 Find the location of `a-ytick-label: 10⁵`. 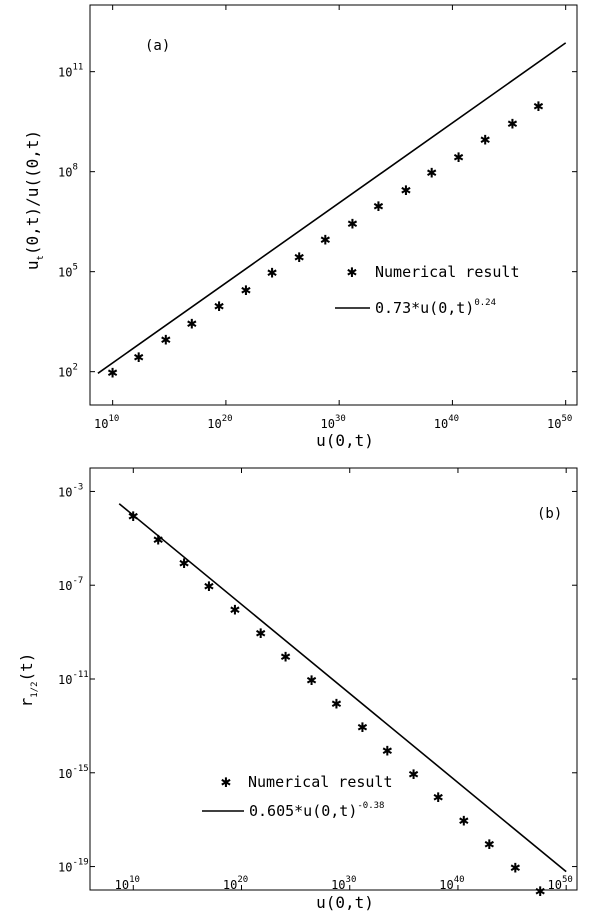

a-ytick-label: 10⁵ is located at coordinates (68, 271).